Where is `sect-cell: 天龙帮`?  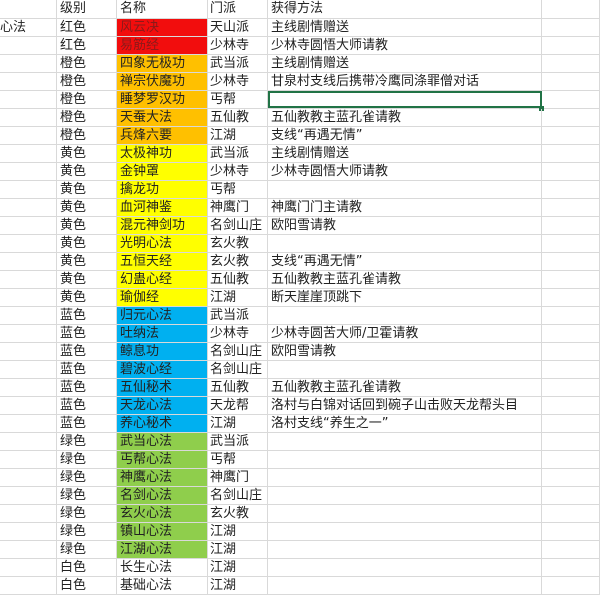 sect-cell: 天龙帮 is located at coordinates (238, 405).